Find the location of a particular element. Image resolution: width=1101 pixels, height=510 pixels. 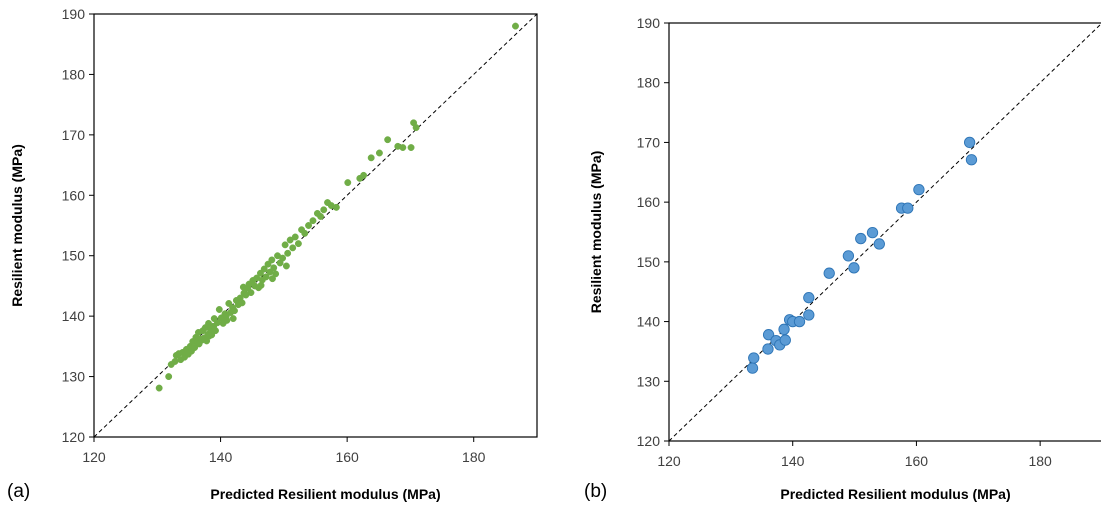

panel-label: (b) is located at coordinates (595, 491).